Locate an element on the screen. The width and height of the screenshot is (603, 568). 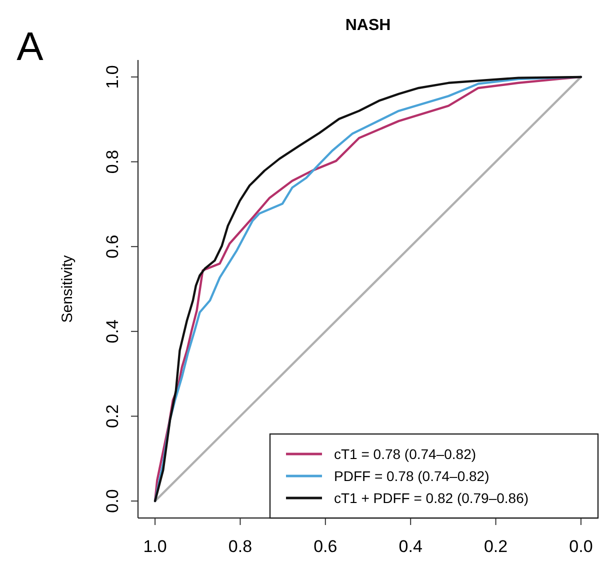
y-tick-label: 0.4 is located at coordinates (112, 332).